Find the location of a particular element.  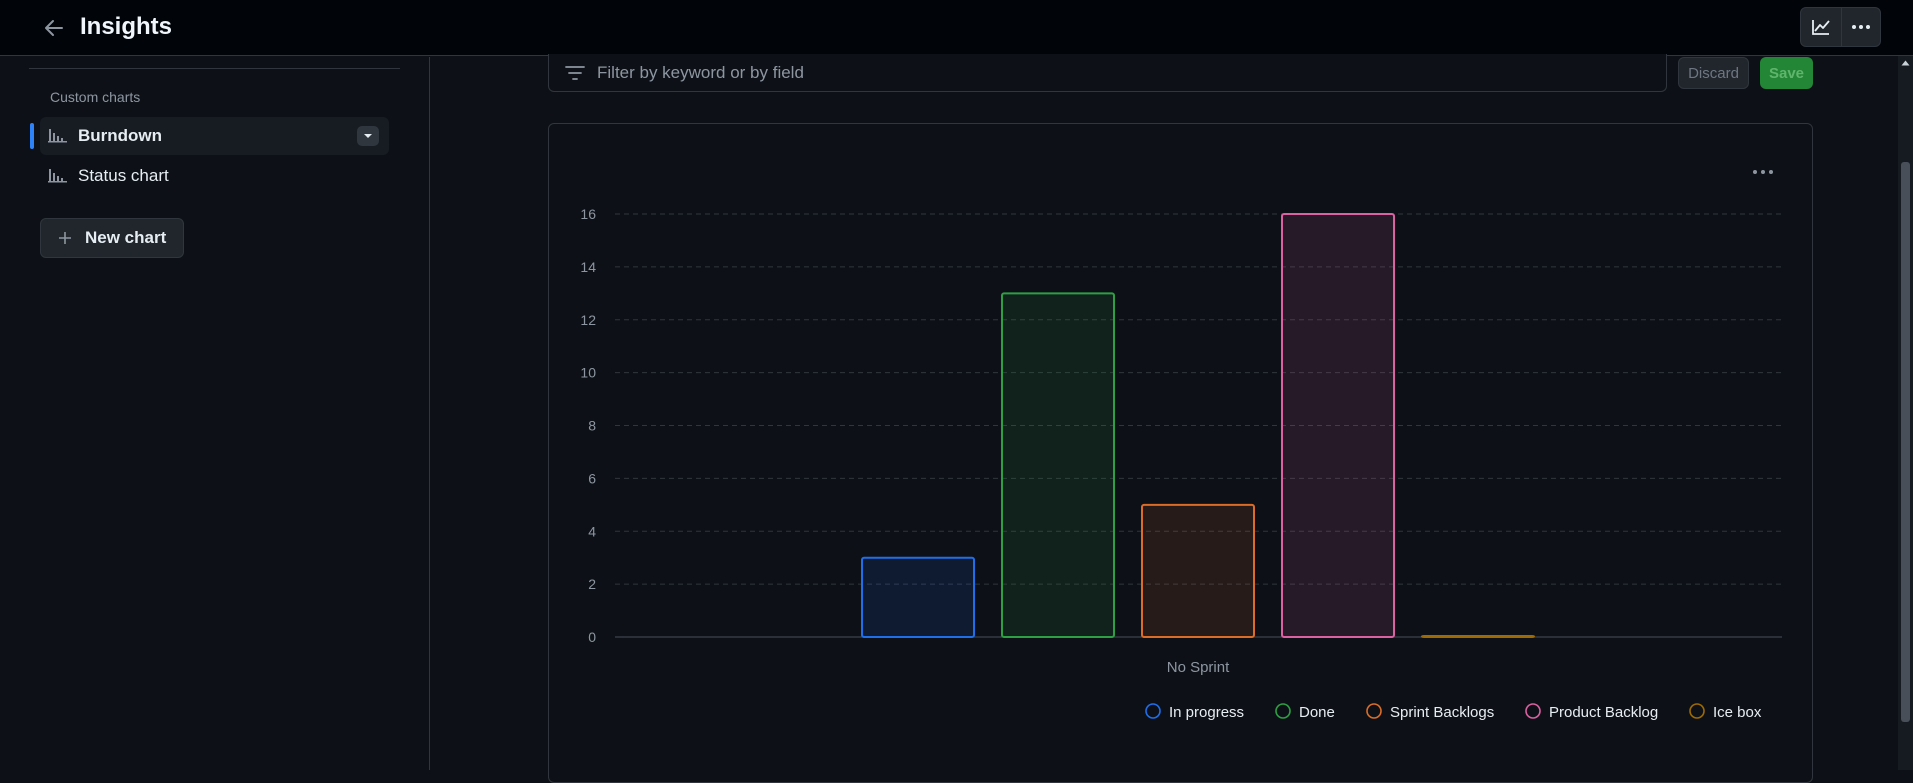

top-bar: Insights is located at coordinates (956, 28).